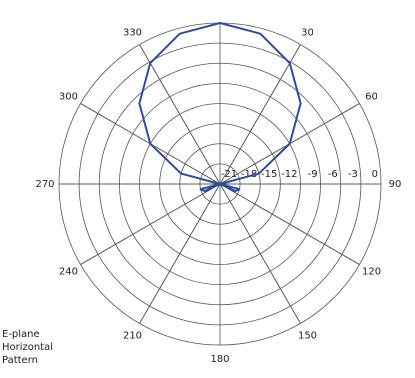 This screenshot has height=378, width=415. I want to click on angle-label: 300, so click(68, 97).